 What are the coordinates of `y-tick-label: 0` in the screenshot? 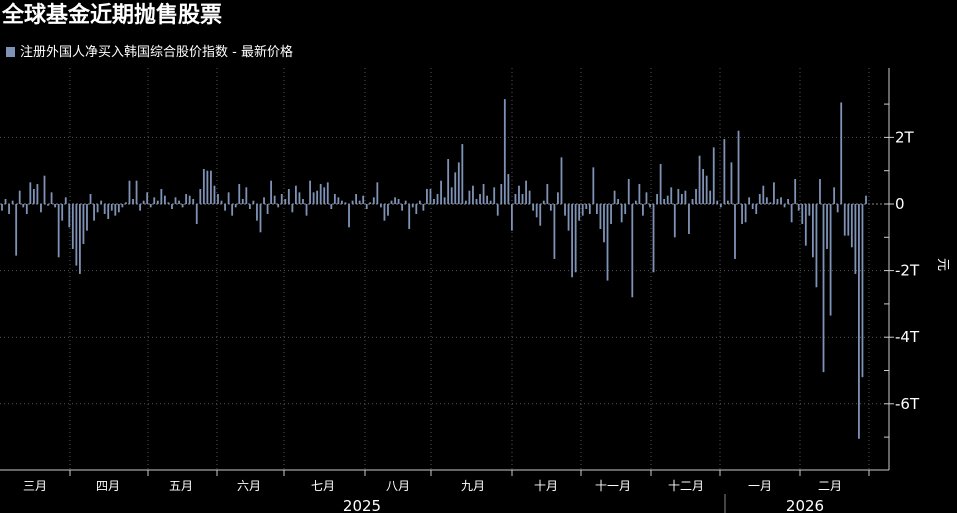 It's located at (900, 204).